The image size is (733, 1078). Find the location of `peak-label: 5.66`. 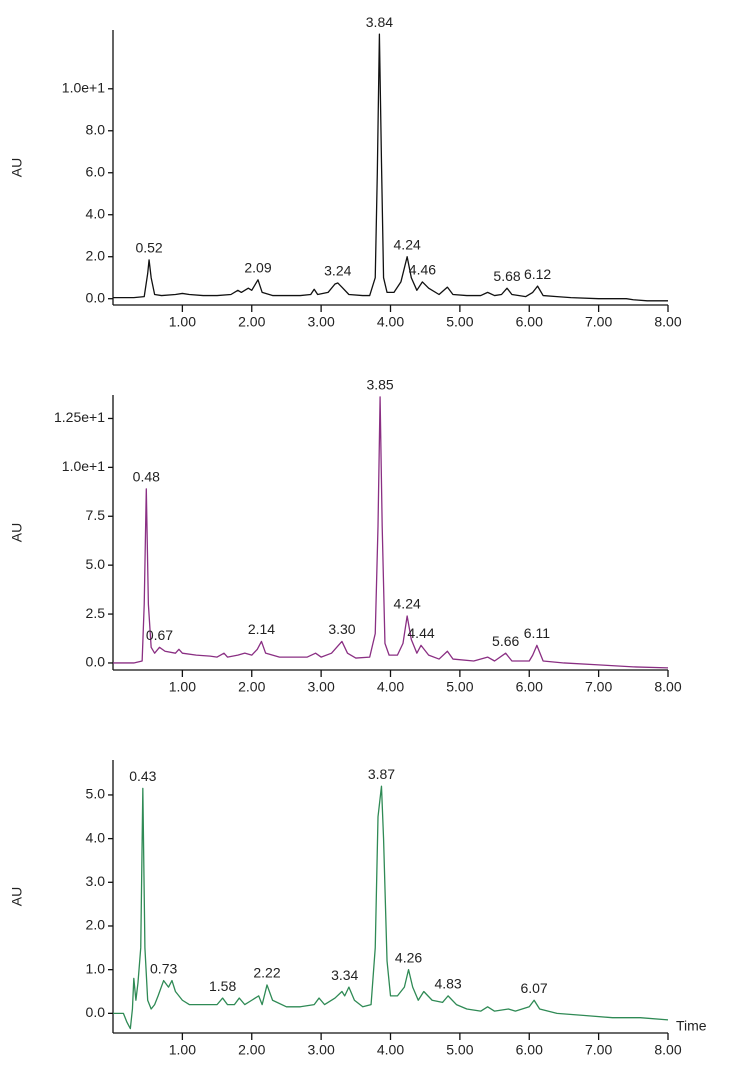

peak-label: 5.66 is located at coordinates (505, 641).